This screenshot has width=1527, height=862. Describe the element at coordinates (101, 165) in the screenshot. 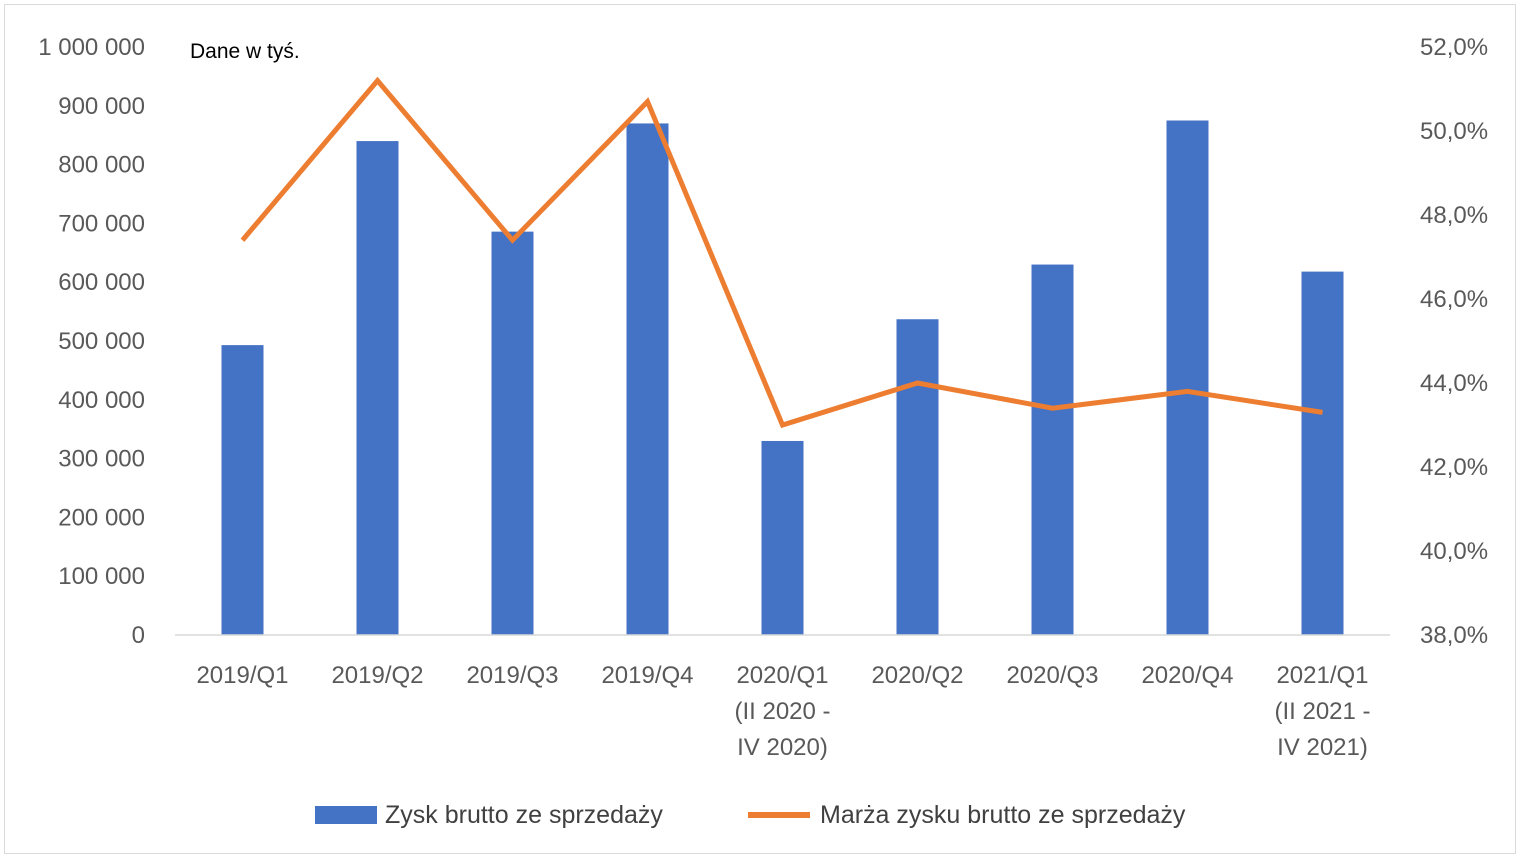

I see `y-left-tick-label: 800 000` at that location.